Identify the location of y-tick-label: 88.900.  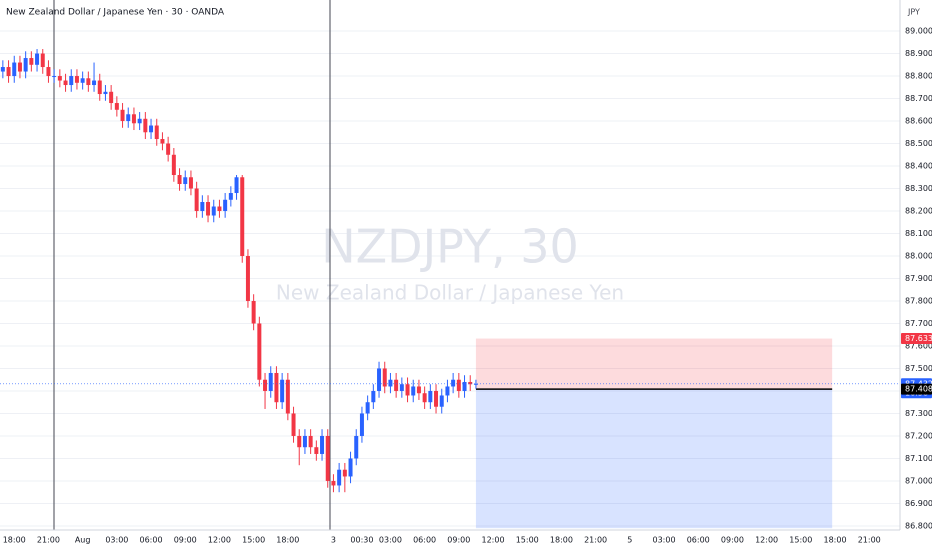
(918, 53).